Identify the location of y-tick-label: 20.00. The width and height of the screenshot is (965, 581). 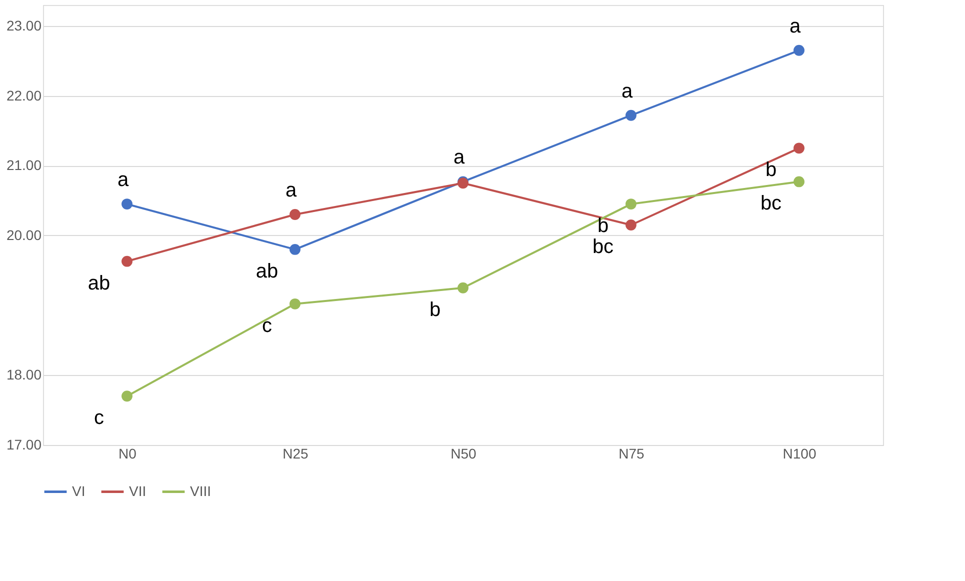
(24, 234).